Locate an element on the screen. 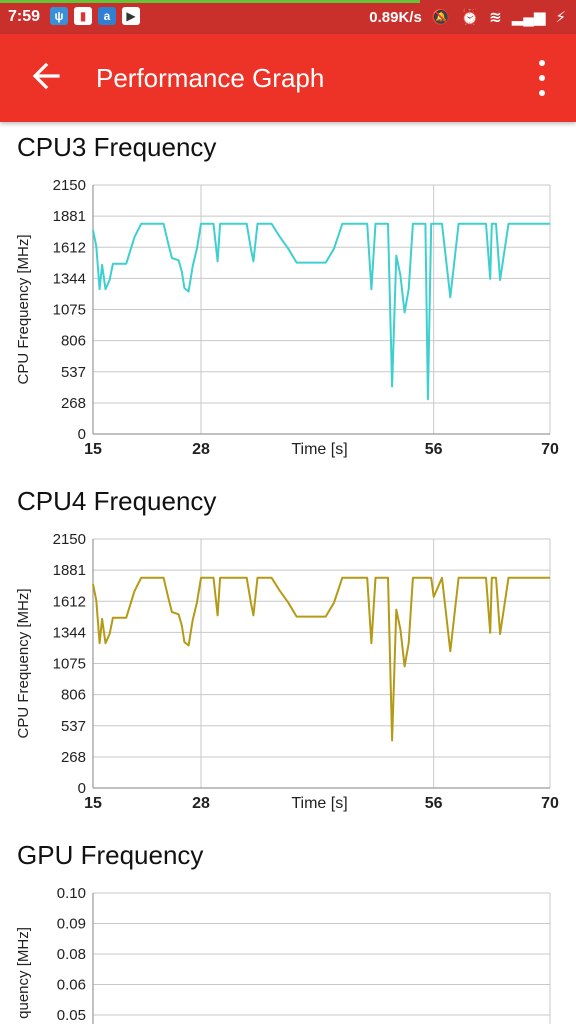 Image resolution: width=576 pixels, height=1024 pixels. page-title: Performance Graph is located at coordinates (210, 78).